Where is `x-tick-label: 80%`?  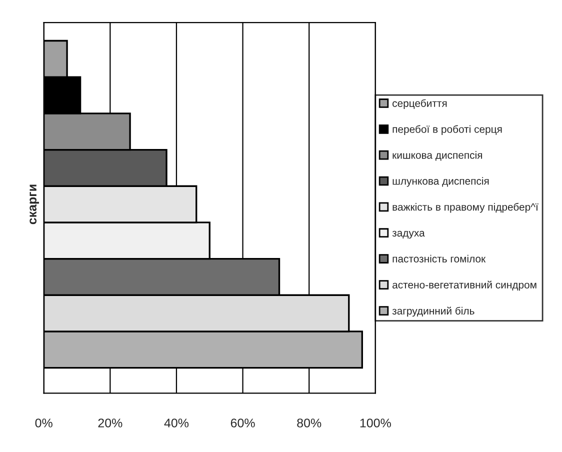
x-tick-label: 80% is located at coordinates (309, 423).